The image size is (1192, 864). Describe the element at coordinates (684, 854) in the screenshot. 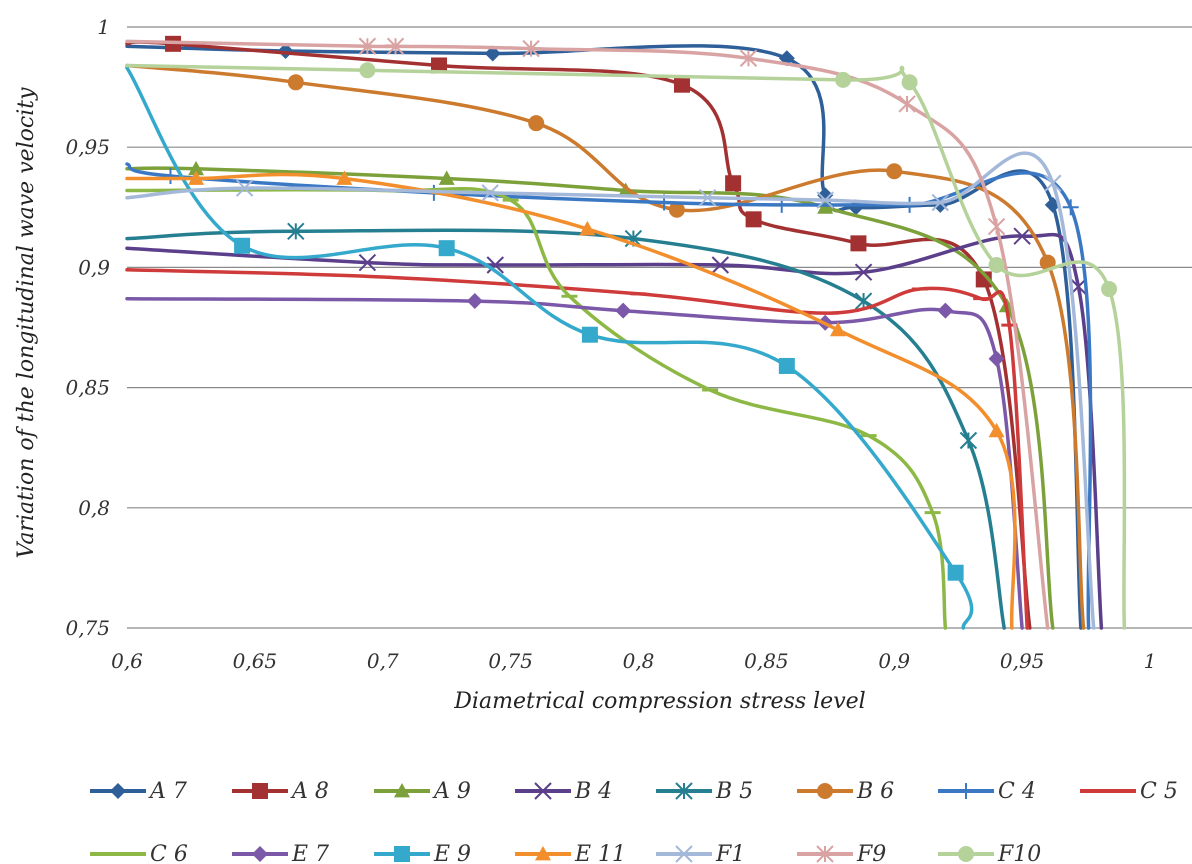

I see `legend-marker-f1` at that location.